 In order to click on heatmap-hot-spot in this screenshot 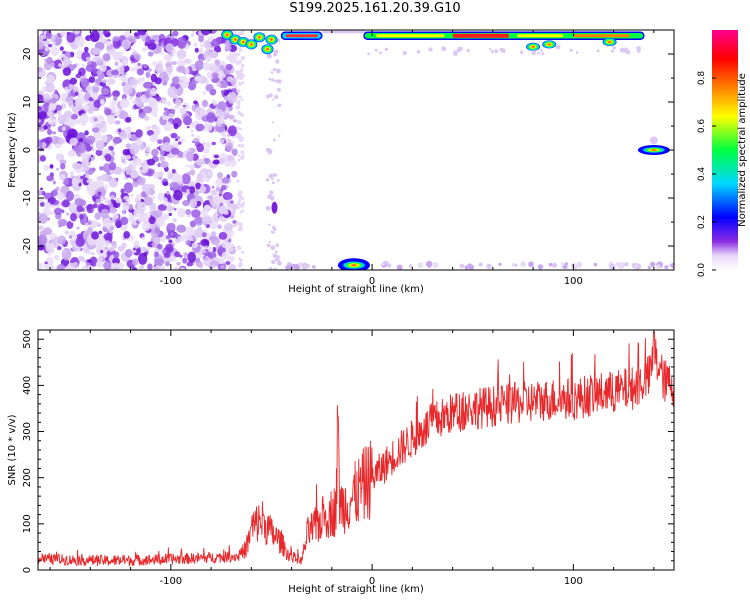, I will do `click(259, 37)`.